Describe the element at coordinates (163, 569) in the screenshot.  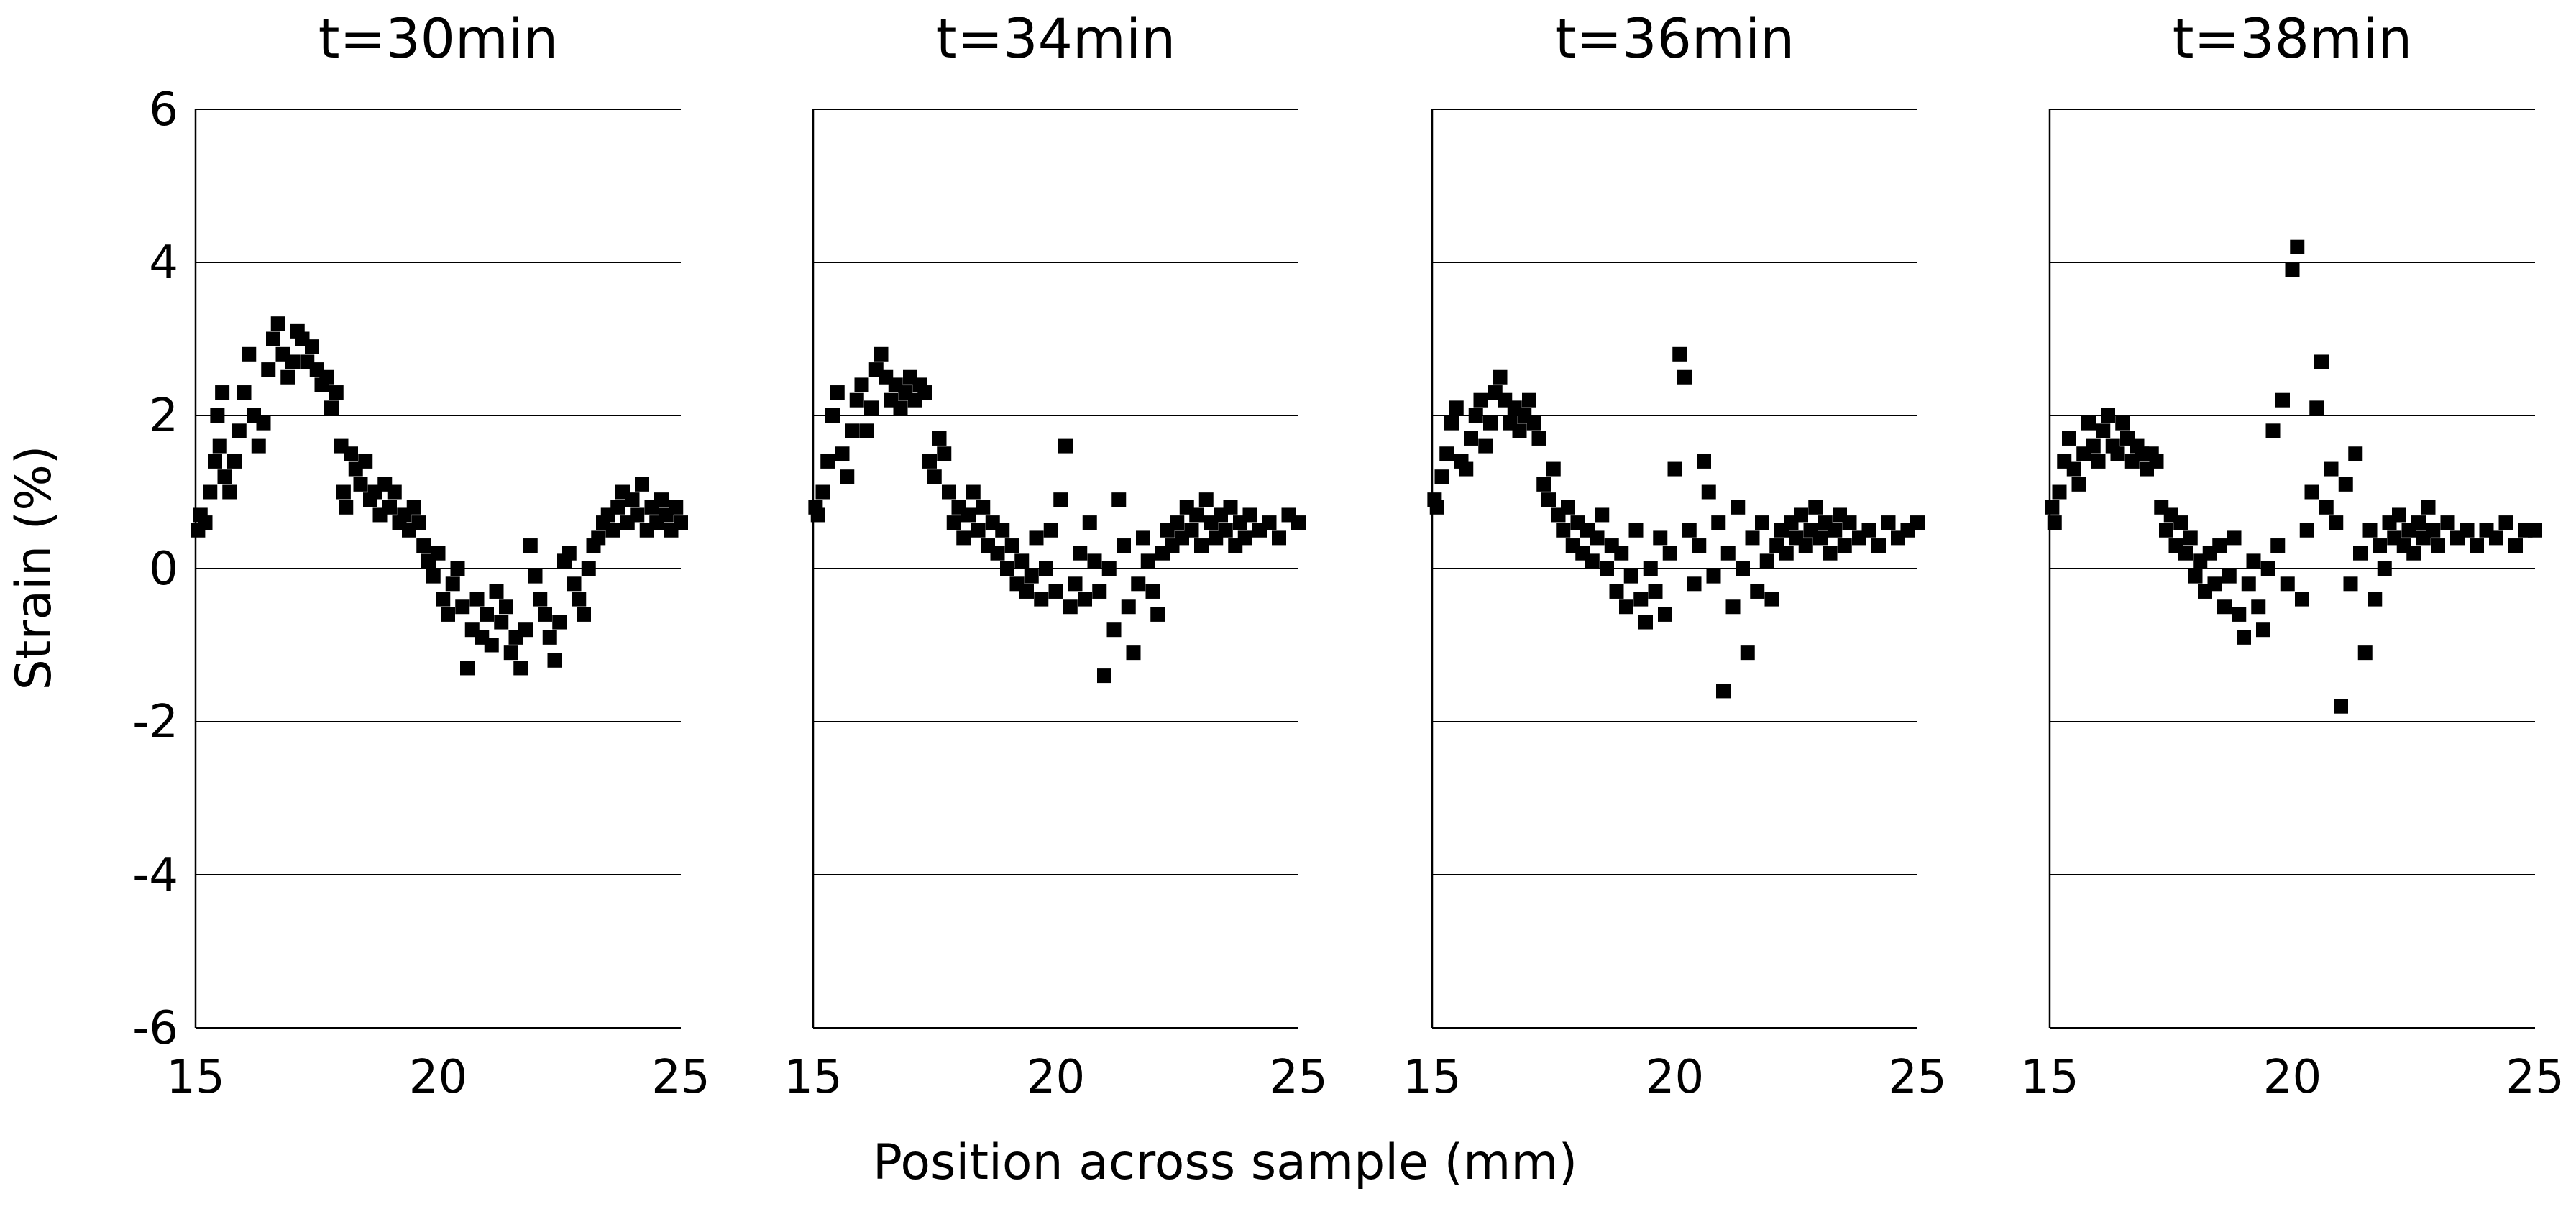
I see `y-tick-label: 0` at that location.